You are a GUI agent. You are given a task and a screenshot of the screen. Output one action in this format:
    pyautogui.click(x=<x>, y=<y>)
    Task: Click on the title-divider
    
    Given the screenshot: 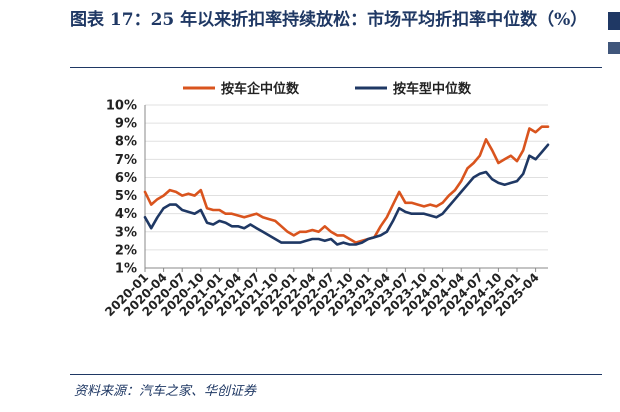 What is the action you would take?
    pyautogui.click(x=336, y=67)
    